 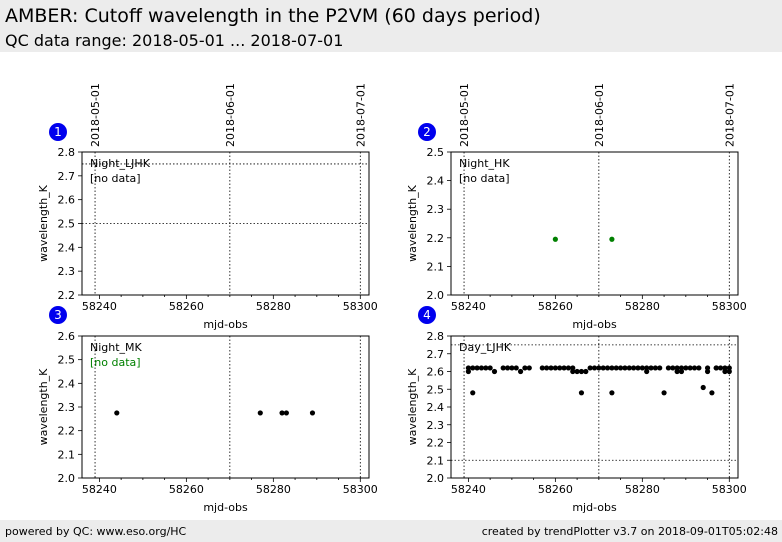 What do you see at coordinates (67, 176) in the screenshot?
I see `y-tick-label: 2.7` at bounding box center [67, 176].